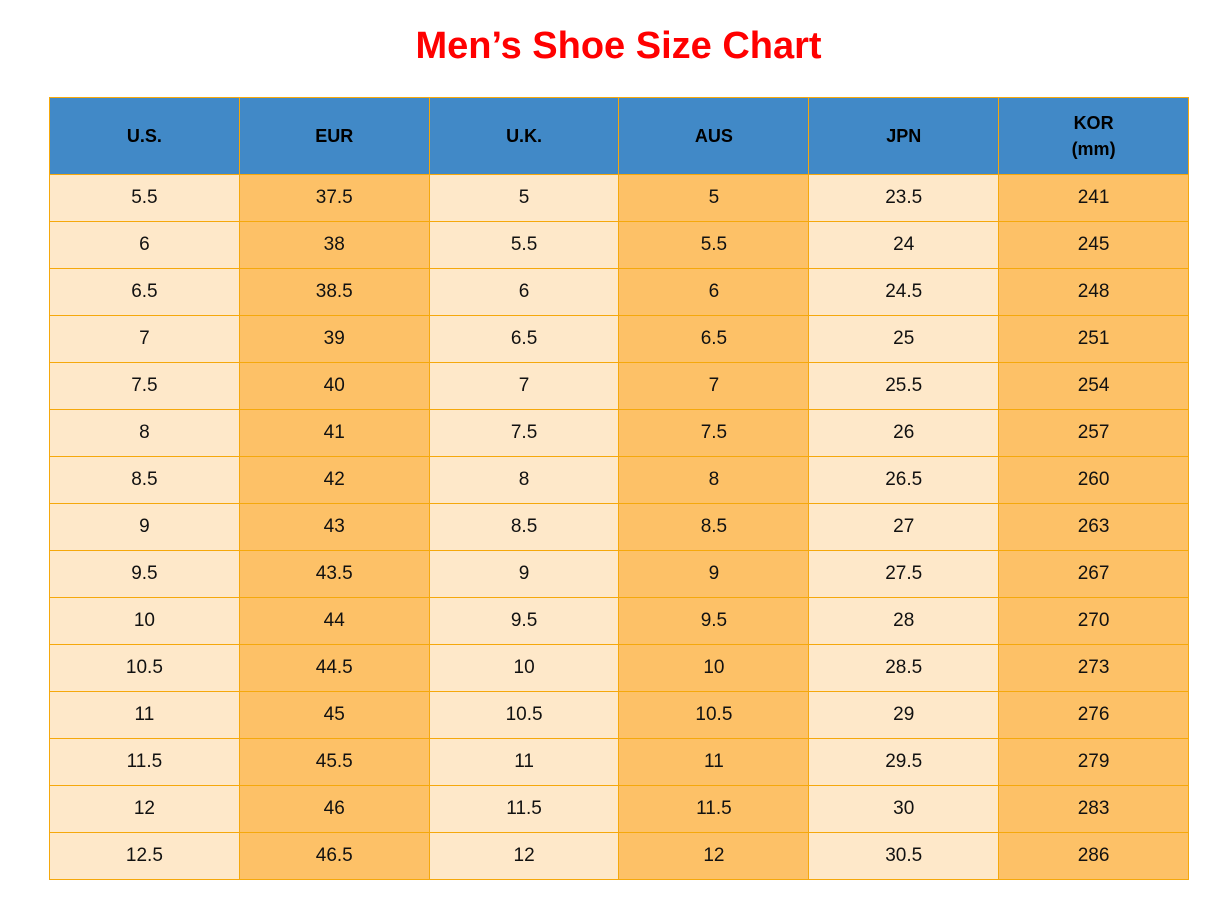 This screenshot has width=1230, height=910. Describe the element at coordinates (144, 136) in the screenshot. I see `column-header: U.S.` at that location.